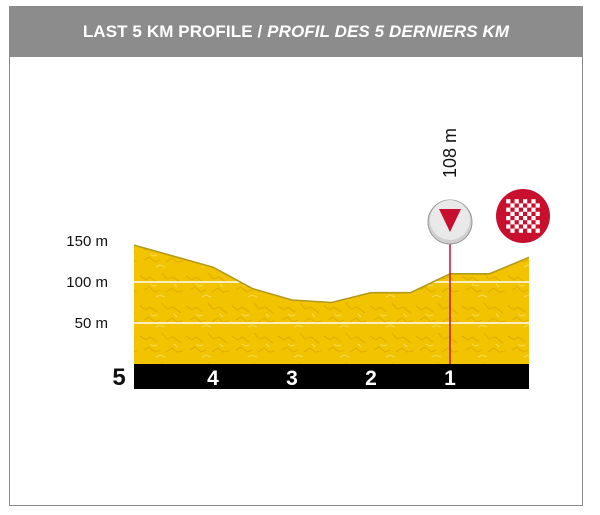 The height and width of the screenshot is (515, 600). I want to click on y-tick-label: 50 m, so click(91, 323).